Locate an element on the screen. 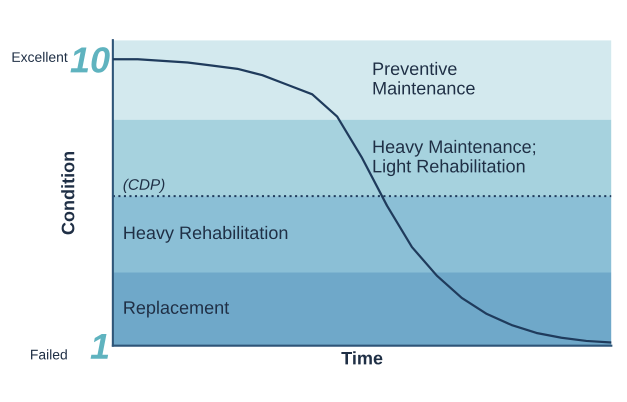 The height and width of the screenshot is (402, 627). band-label: Heavy Maintenance; Light Rehabilitation is located at coordinates (455, 158).